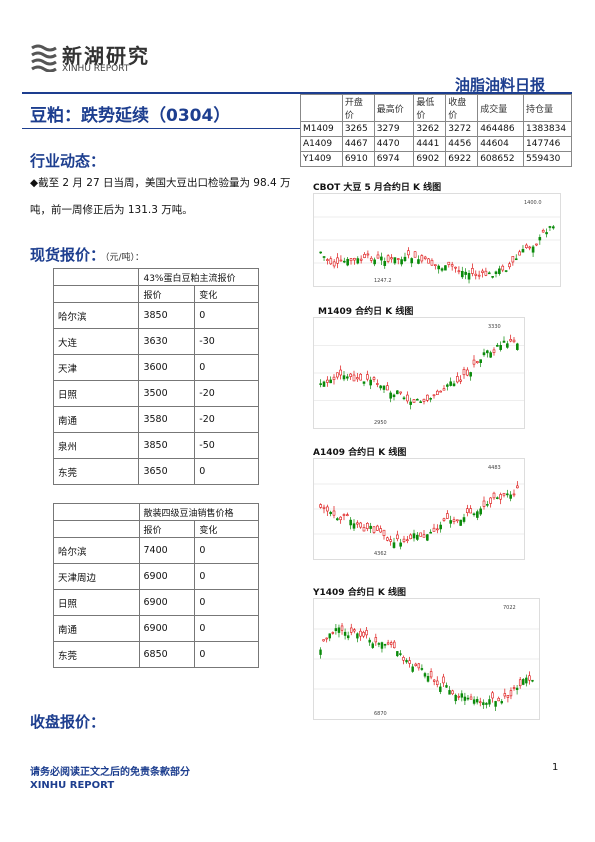 This screenshot has width=595, height=842. Describe the element at coordinates (156, 654) in the screenshot. I see `table-row: 东莞 6850 0` at that location.